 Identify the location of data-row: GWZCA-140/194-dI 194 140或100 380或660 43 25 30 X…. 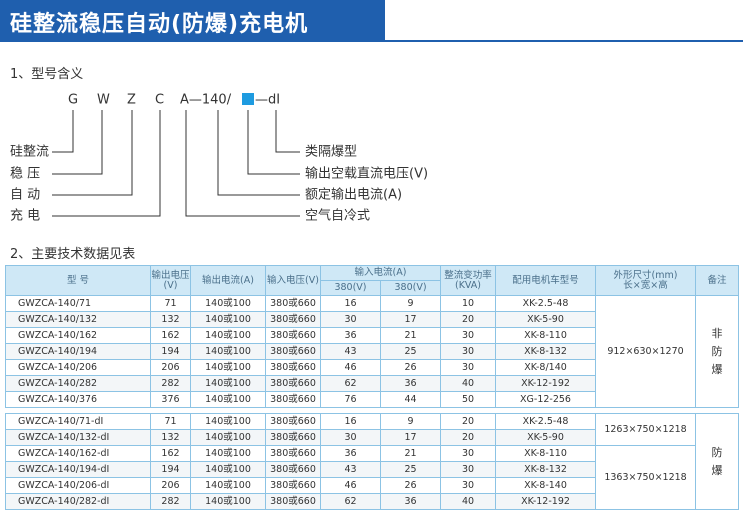
(372, 469).